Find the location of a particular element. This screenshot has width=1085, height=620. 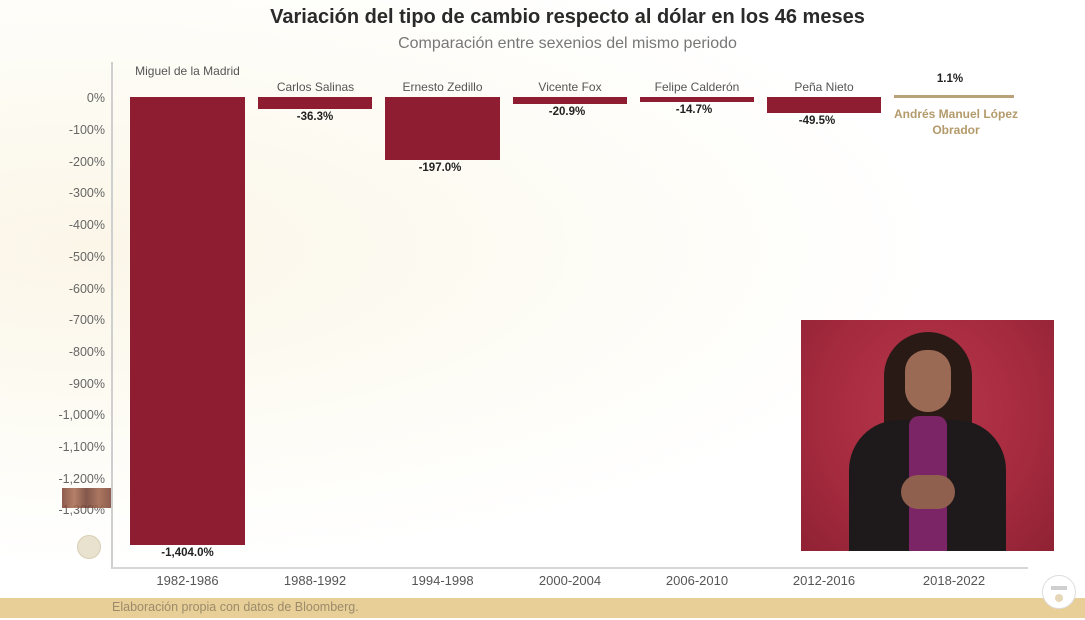

value-label: 1.1% is located at coordinates (950, 79).